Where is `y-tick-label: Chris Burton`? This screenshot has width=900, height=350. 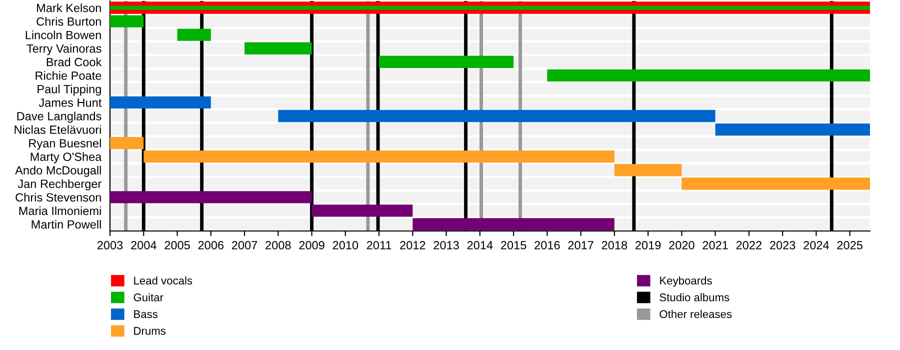 y-tick-label: Chris Burton is located at coordinates (68, 21).